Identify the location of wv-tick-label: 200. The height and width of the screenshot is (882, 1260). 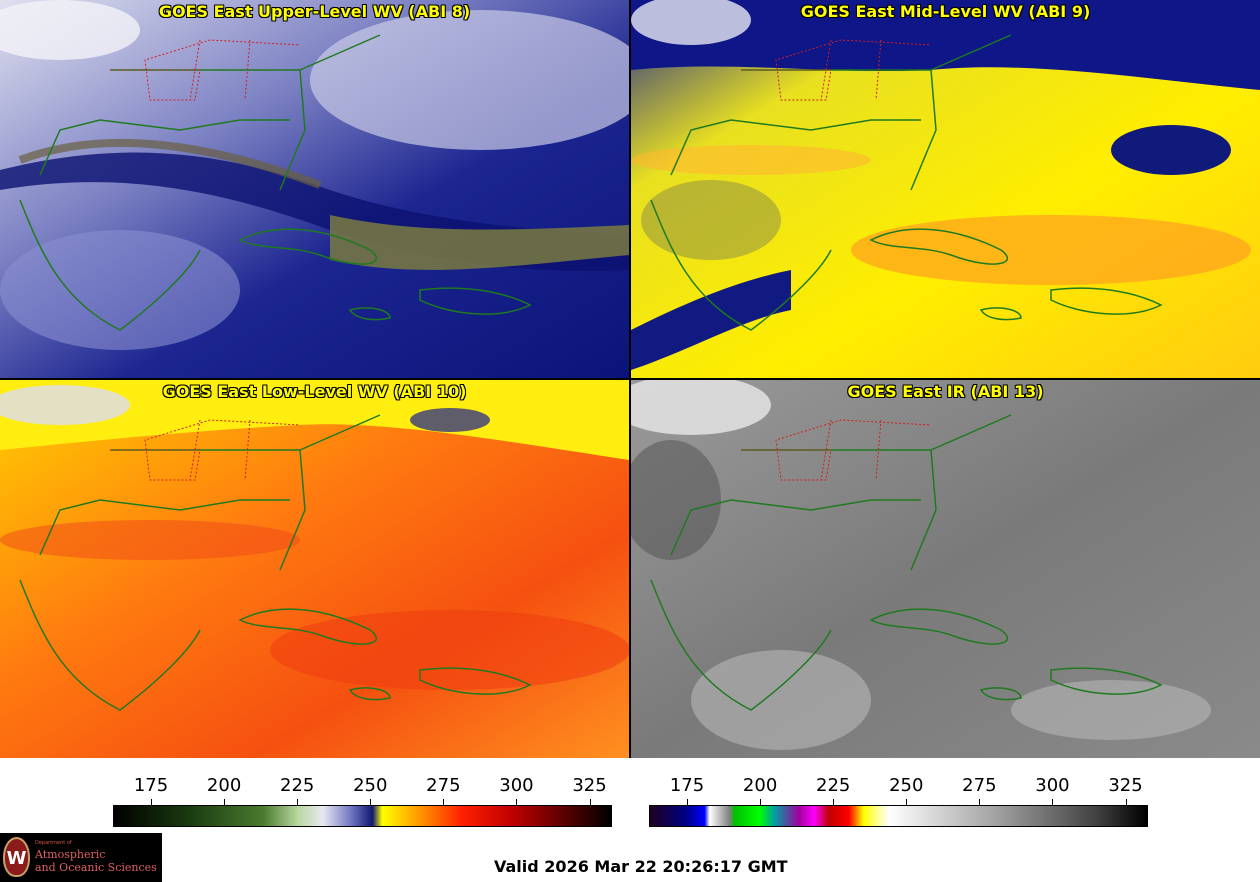
(224, 785).